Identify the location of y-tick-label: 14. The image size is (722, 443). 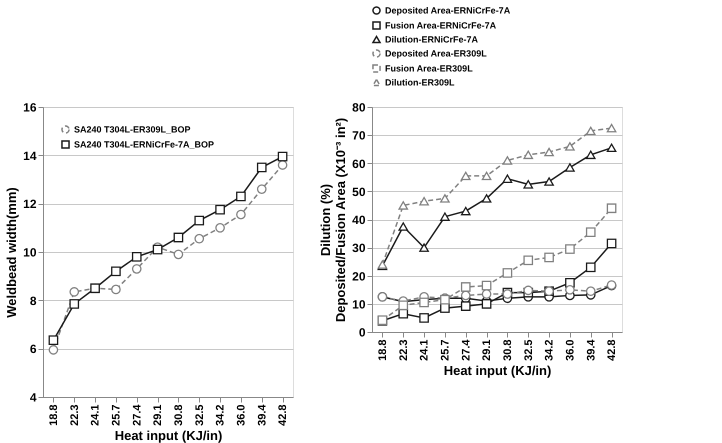
(30, 155).